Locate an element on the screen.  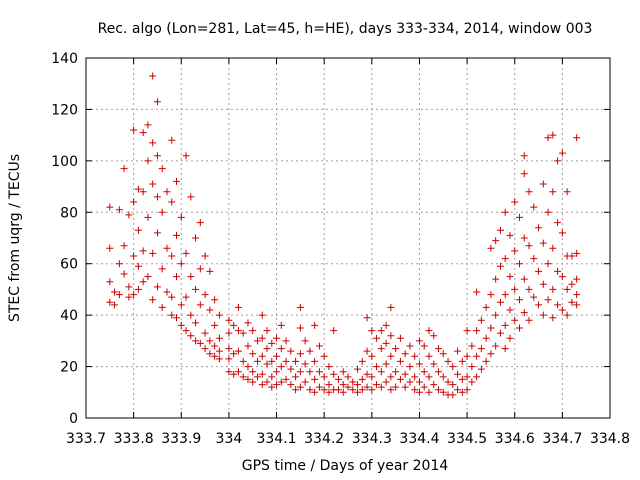
x-axis-label: GPS time / Days of year 2014 is located at coordinates (345, 466).